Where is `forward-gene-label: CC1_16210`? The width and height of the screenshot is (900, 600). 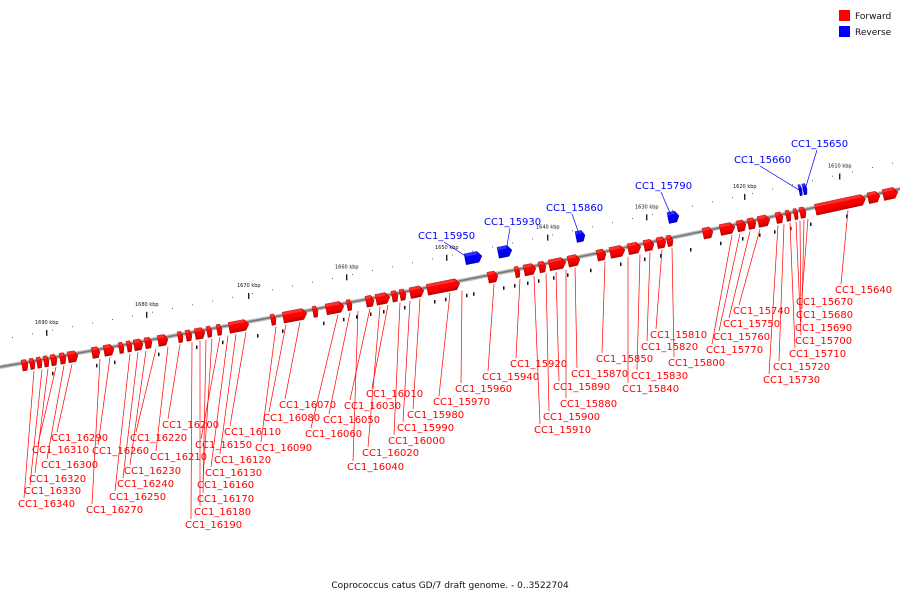
forward-gene-label: CC1_16210 is located at coordinates (178, 457).